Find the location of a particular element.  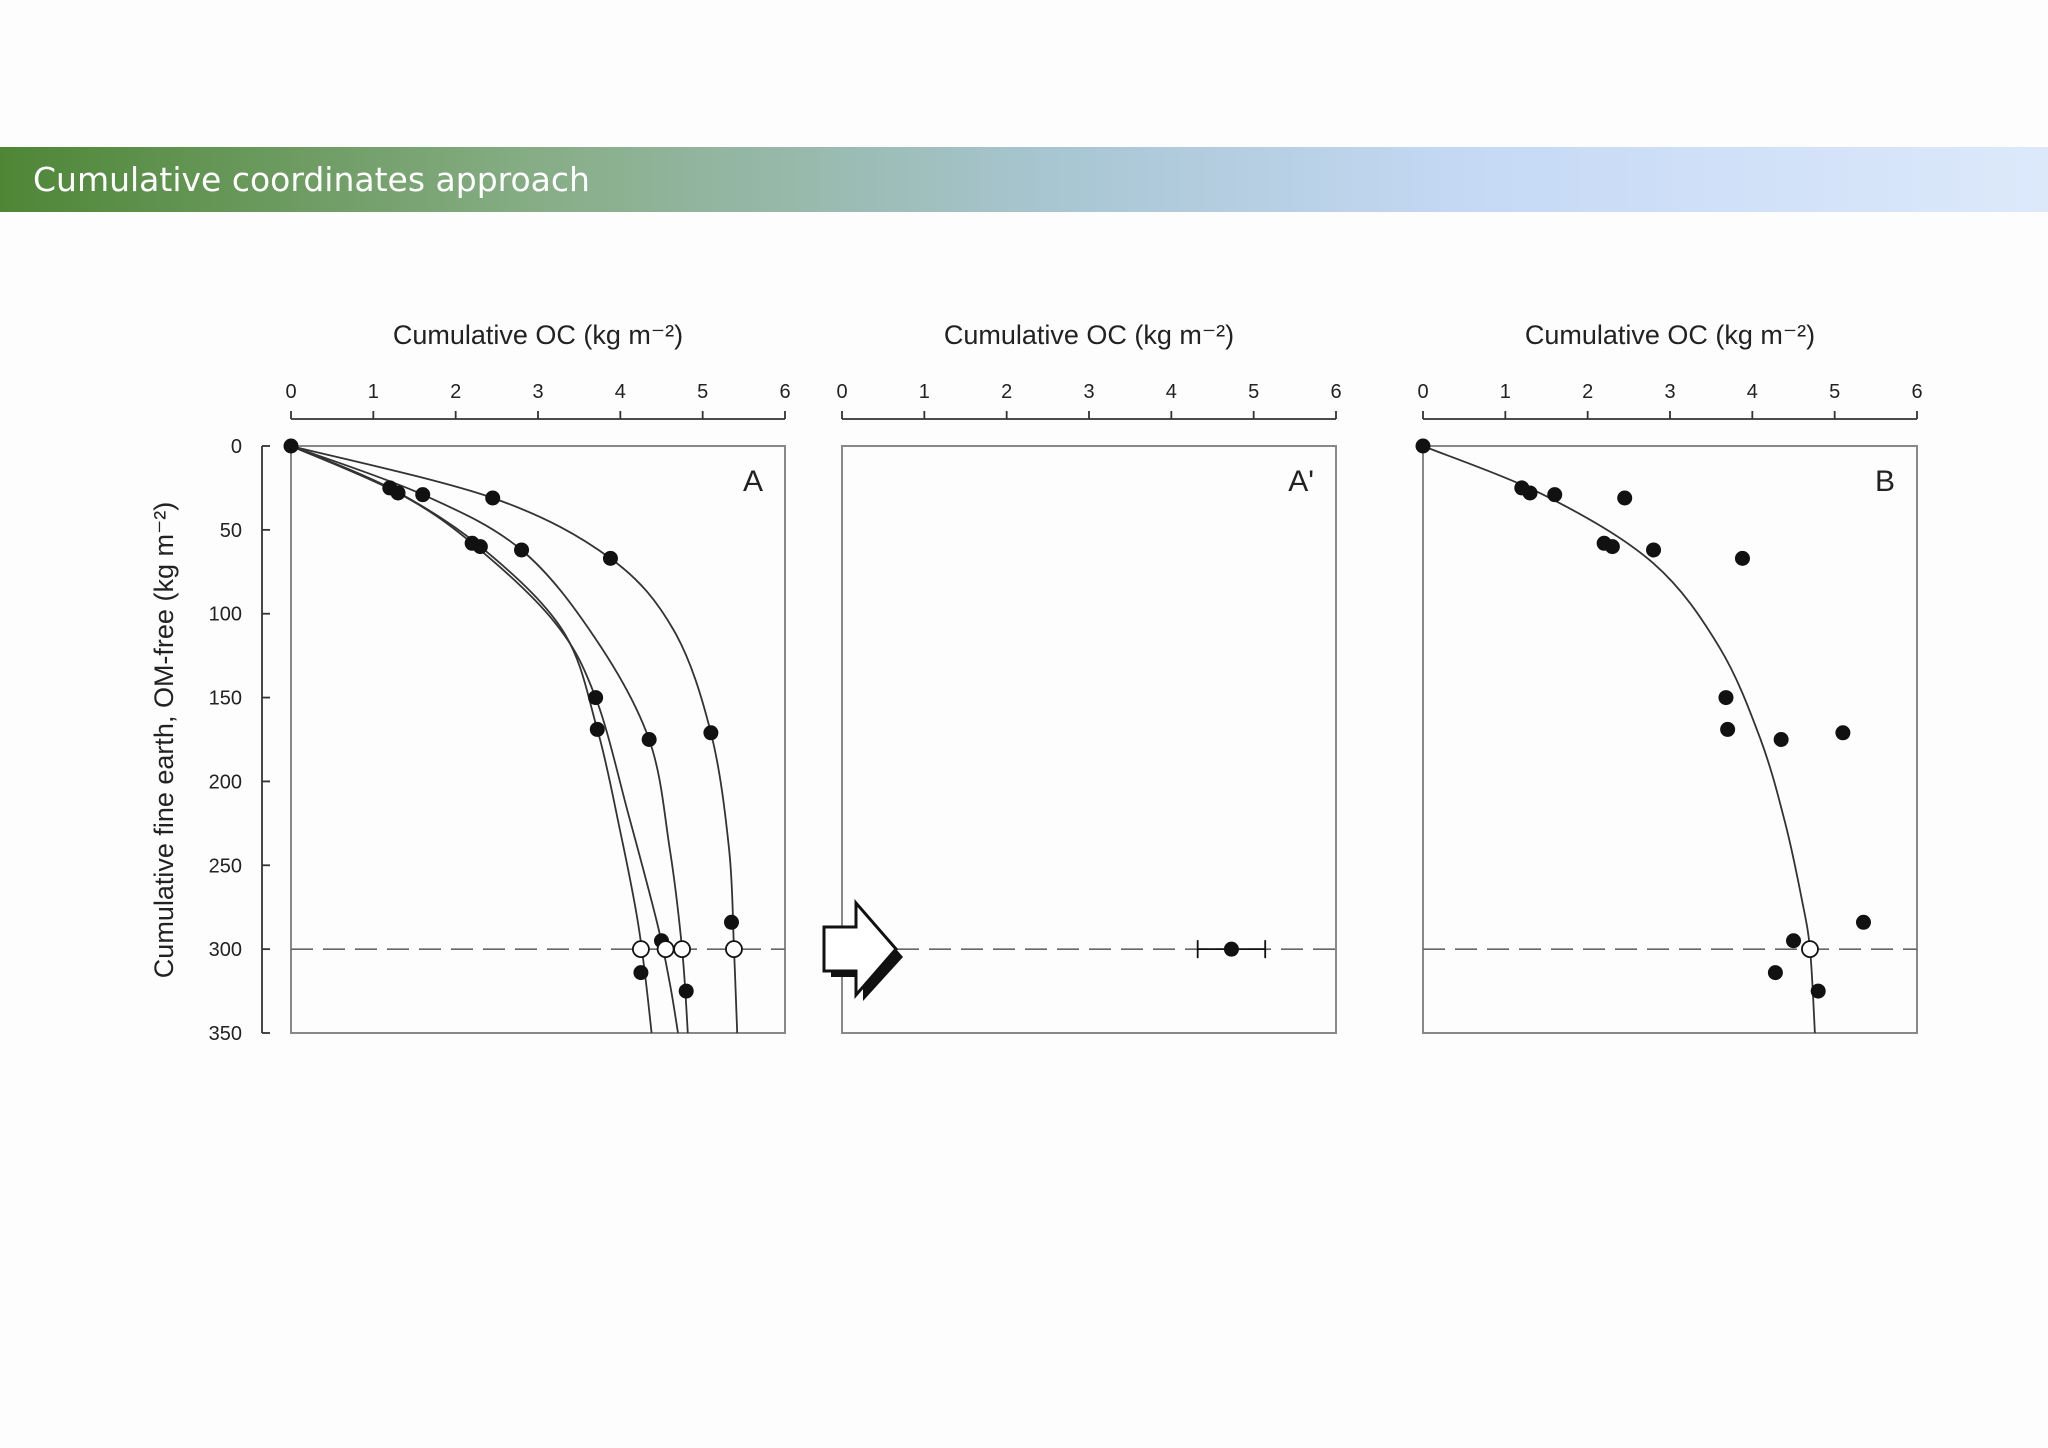

slide-title: Cumulative coordinates approach is located at coordinates (311, 179).